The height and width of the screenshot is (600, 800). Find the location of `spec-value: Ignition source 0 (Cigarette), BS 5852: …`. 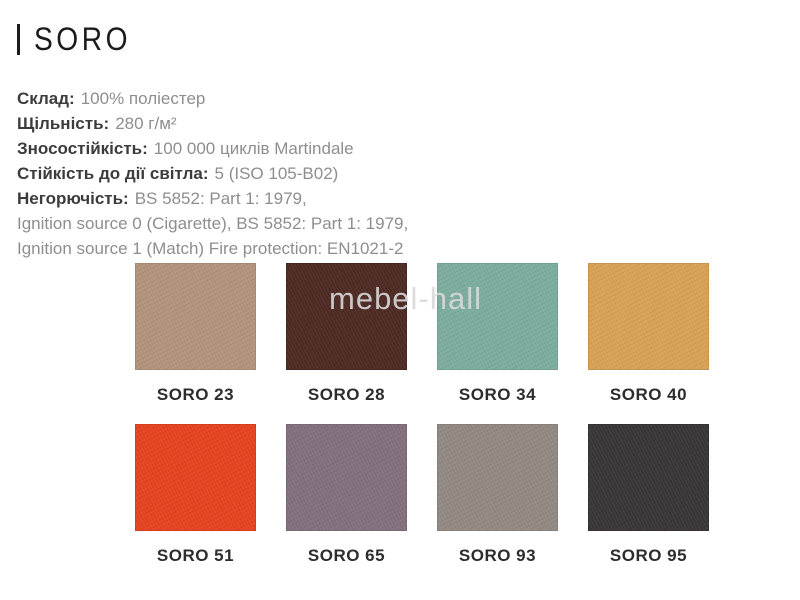

spec-value: Ignition source 0 (Cigarette), BS 5852: … is located at coordinates (213, 223).